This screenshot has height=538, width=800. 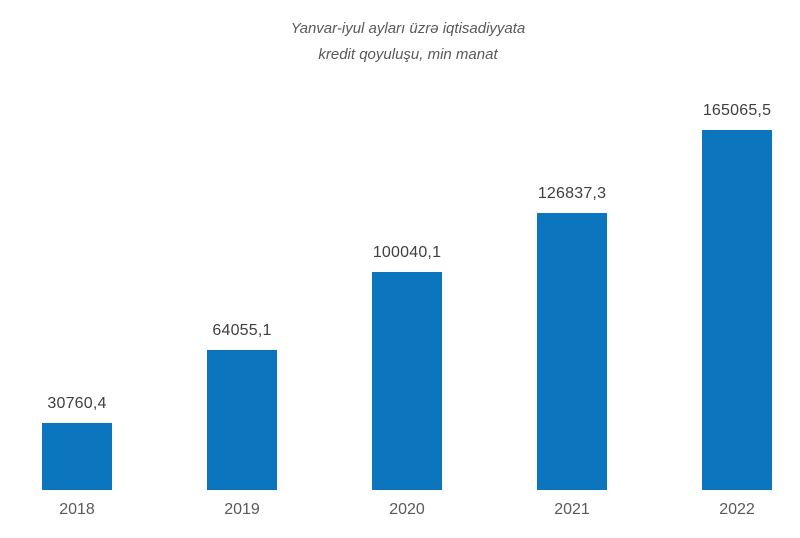 I want to click on value-label-2022: 165065,5, so click(x=737, y=110).